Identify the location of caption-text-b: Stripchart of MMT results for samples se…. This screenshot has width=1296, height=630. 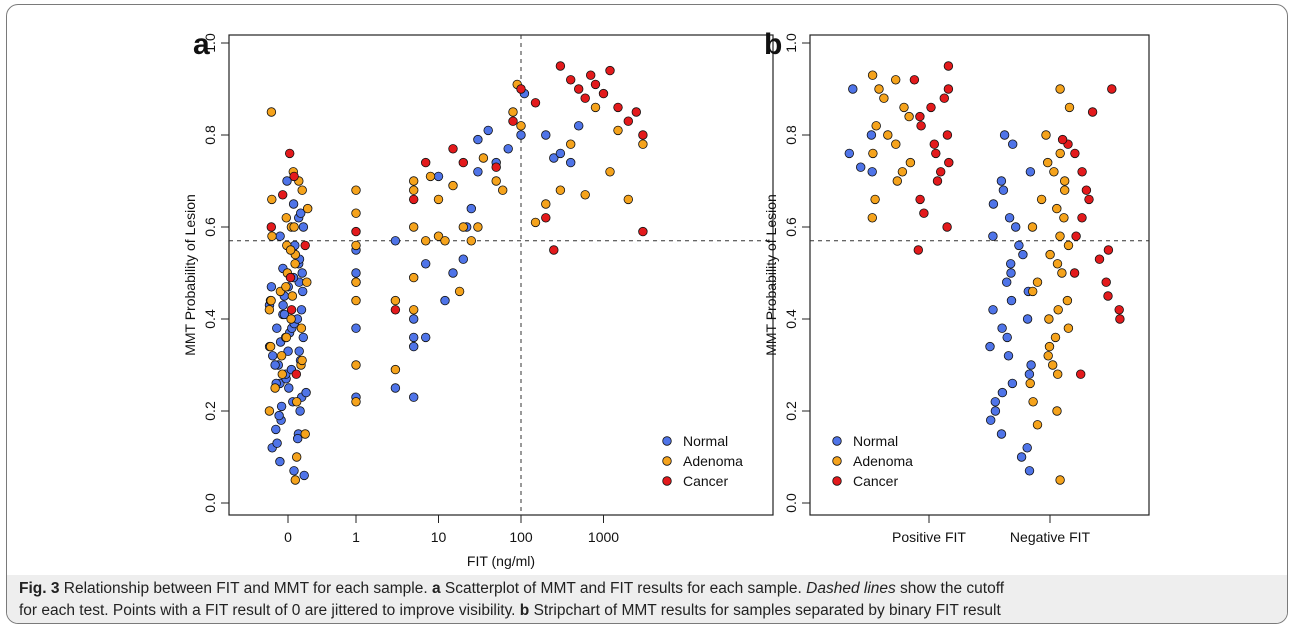
(765, 610).